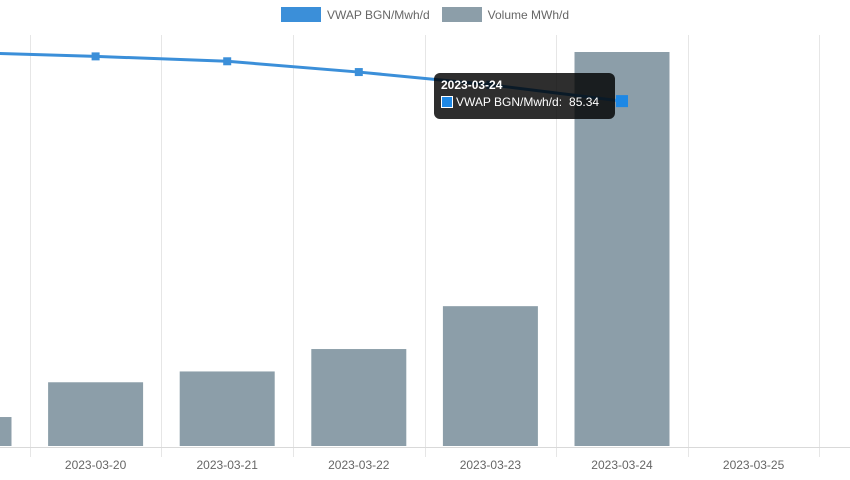  What do you see at coordinates (447, 102) in the screenshot?
I see `tooltip-swatch` at bounding box center [447, 102].